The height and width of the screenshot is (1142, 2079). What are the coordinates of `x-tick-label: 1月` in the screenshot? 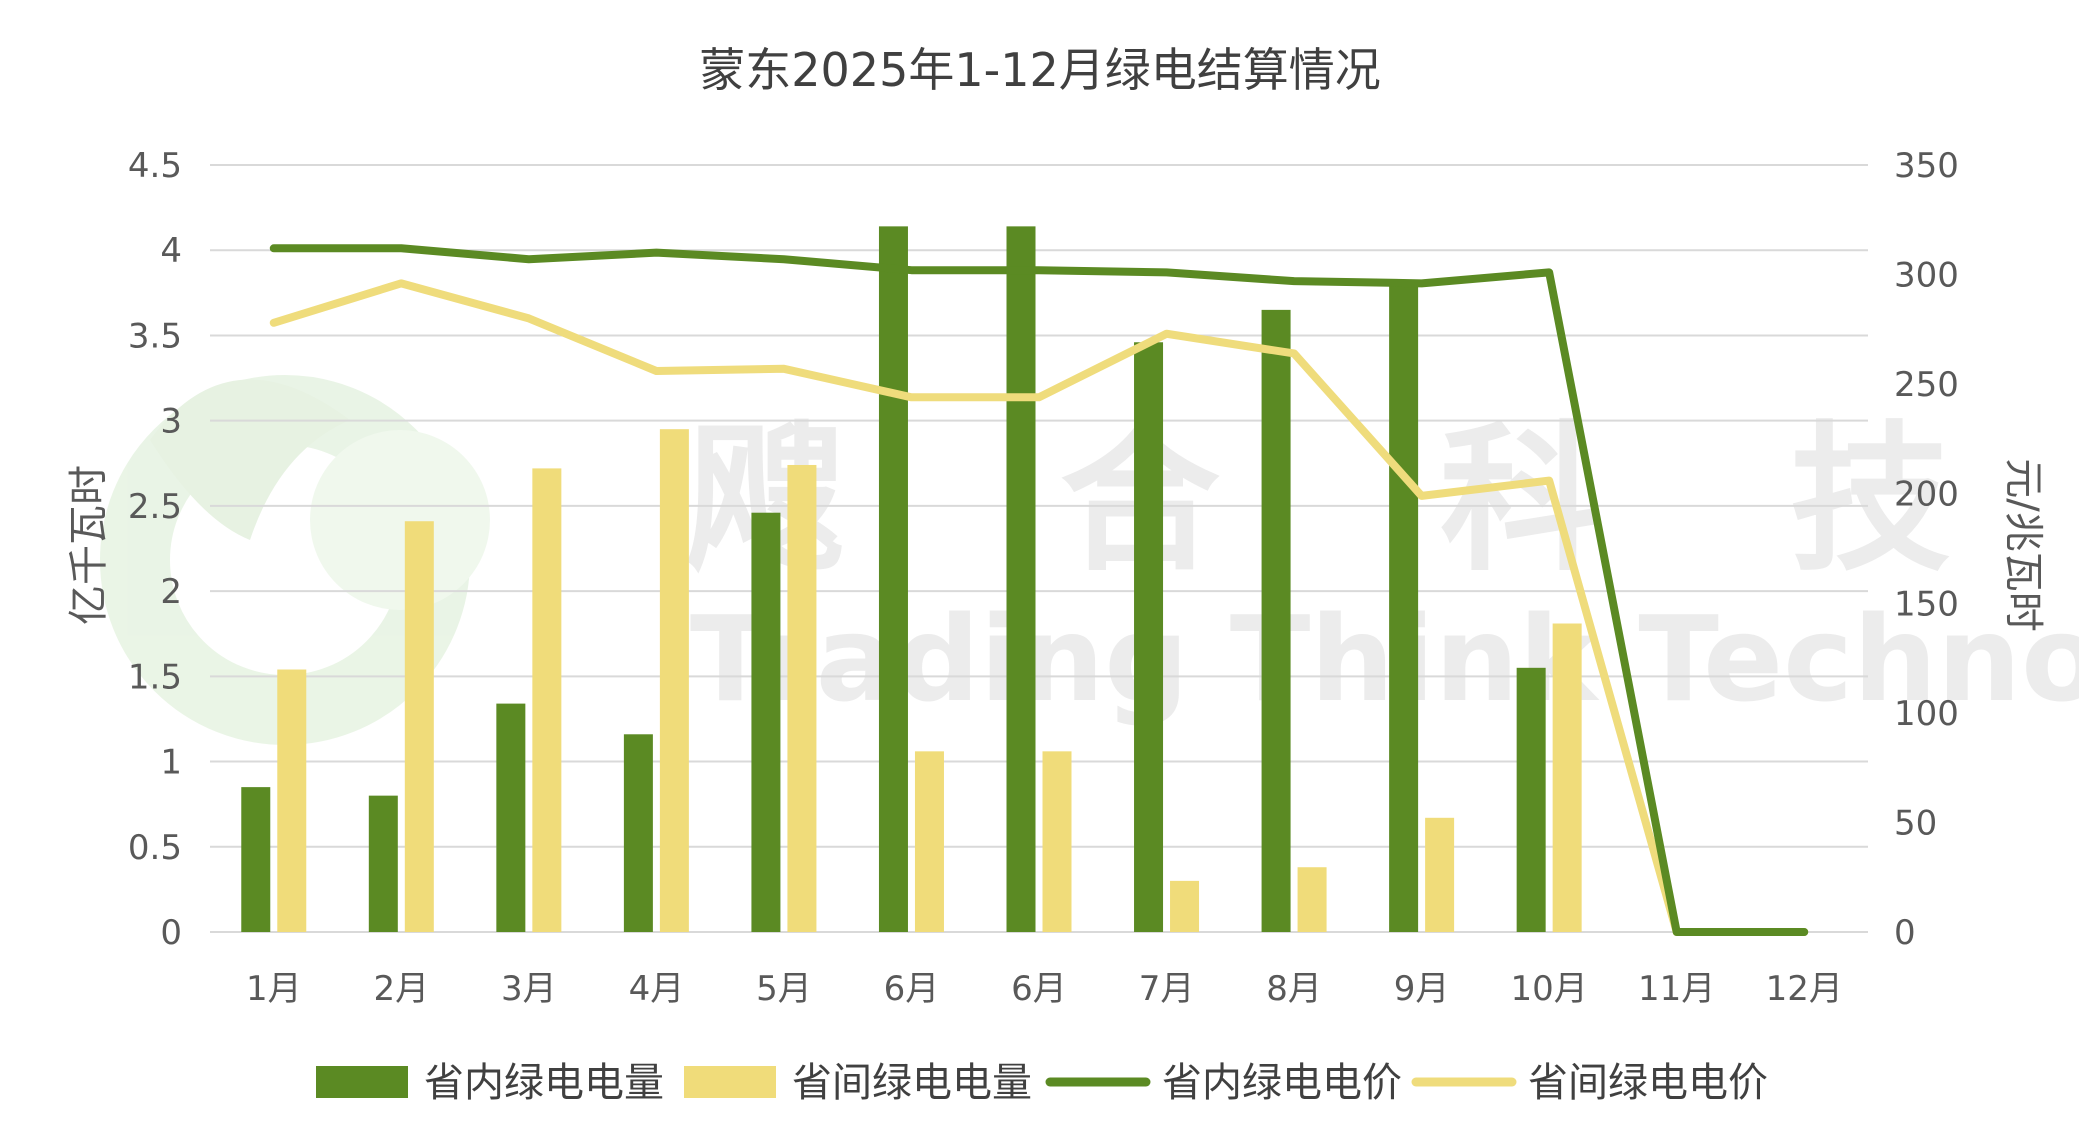 It's located at (274, 989).